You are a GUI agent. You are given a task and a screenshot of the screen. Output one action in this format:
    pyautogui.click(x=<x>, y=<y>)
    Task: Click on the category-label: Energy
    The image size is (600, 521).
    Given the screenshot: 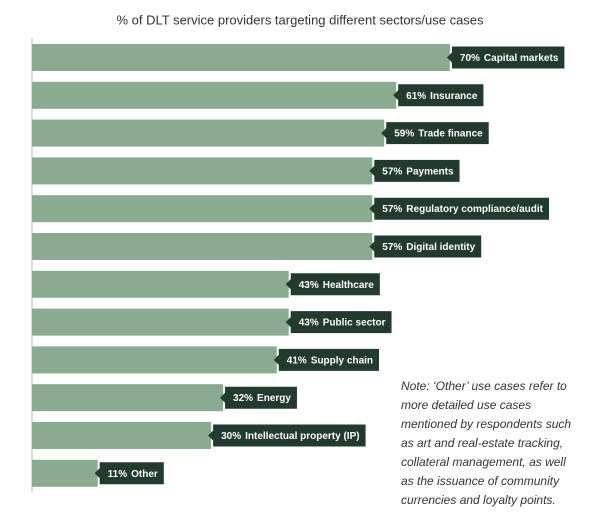 What is the action you would take?
    pyautogui.click(x=274, y=398)
    